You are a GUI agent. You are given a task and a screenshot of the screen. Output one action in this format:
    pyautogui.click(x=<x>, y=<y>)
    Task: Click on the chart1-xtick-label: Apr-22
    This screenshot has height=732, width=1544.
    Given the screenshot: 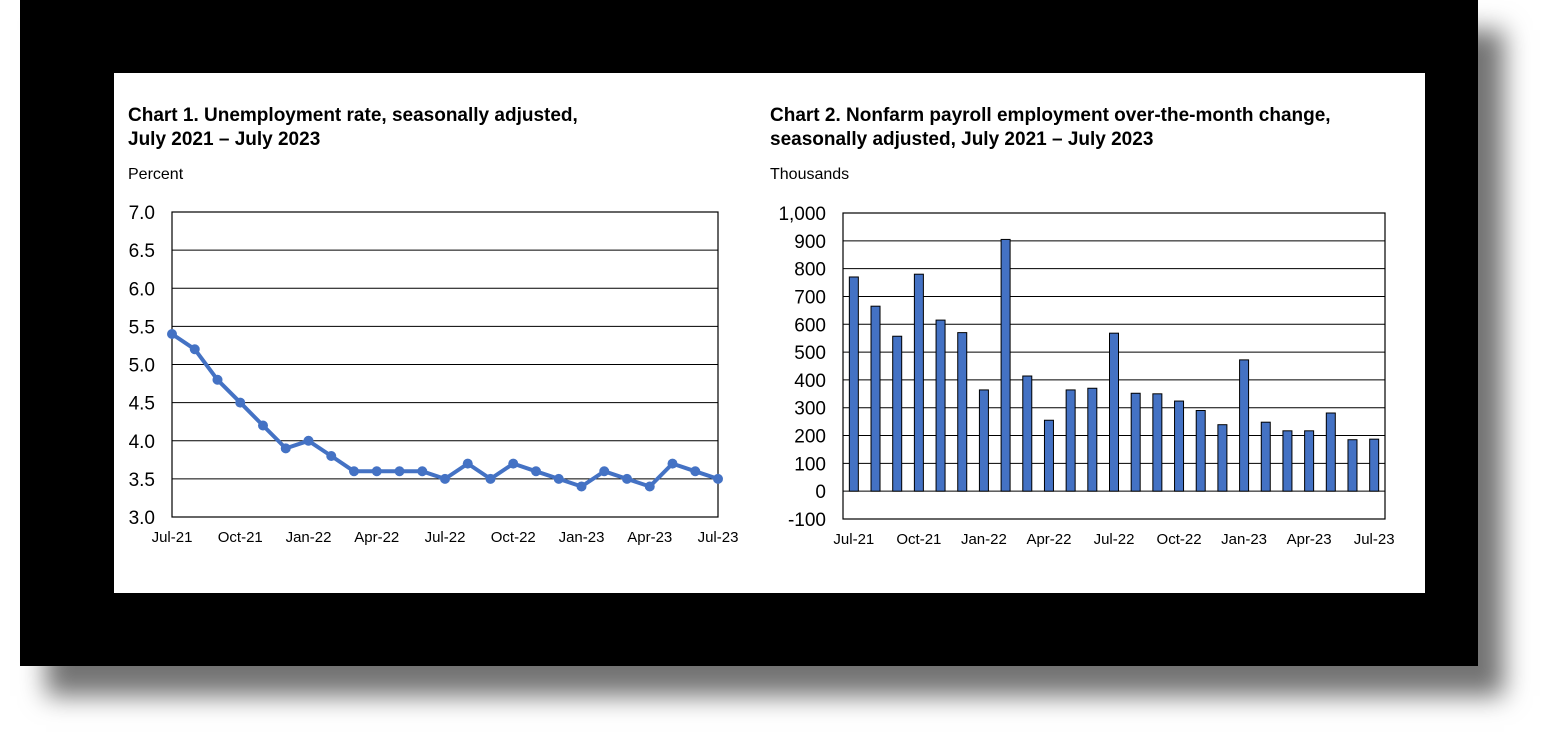 What is the action you would take?
    pyautogui.click(x=376, y=537)
    